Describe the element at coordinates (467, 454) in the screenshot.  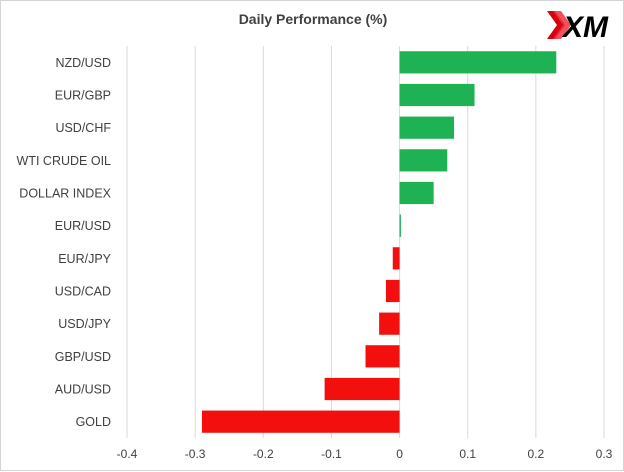
I see `x-tick-label: 0.1` at that location.